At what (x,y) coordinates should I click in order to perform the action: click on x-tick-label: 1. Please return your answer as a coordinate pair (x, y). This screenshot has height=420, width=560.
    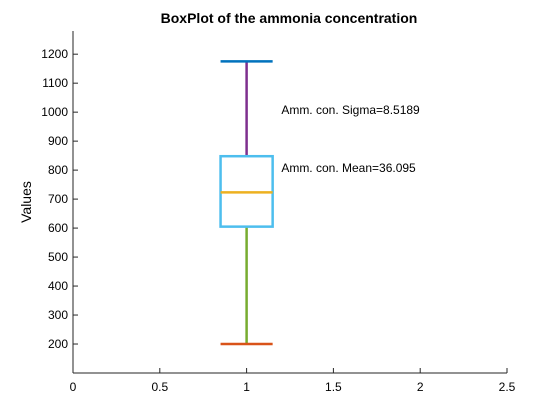
    Looking at the image, I should click on (246, 387).